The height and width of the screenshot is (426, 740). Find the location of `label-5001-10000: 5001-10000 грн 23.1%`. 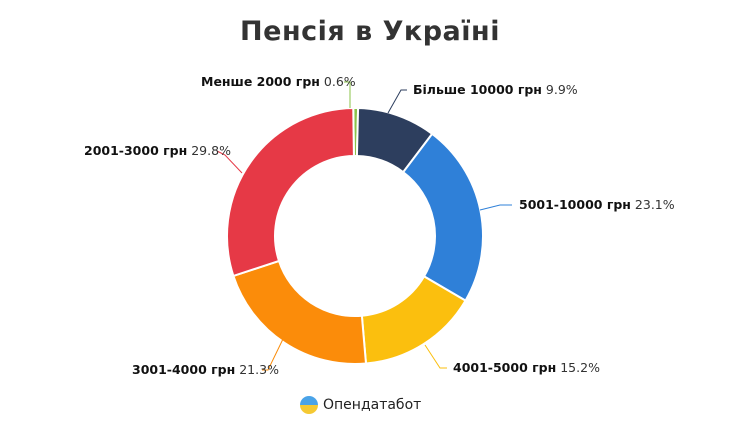

label-5001-10000: 5001-10000 грн 23.1% is located at coordinates (597, 204).